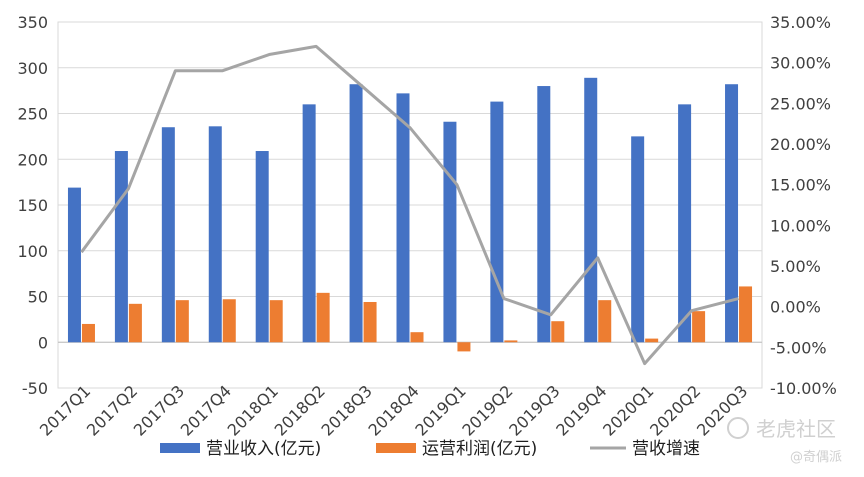 The width and height of the screenshot is (864, 477). Describe the element at coordinates (798, 347) in the screenshot. I see `right-tick-label: -5.00%` at that location.